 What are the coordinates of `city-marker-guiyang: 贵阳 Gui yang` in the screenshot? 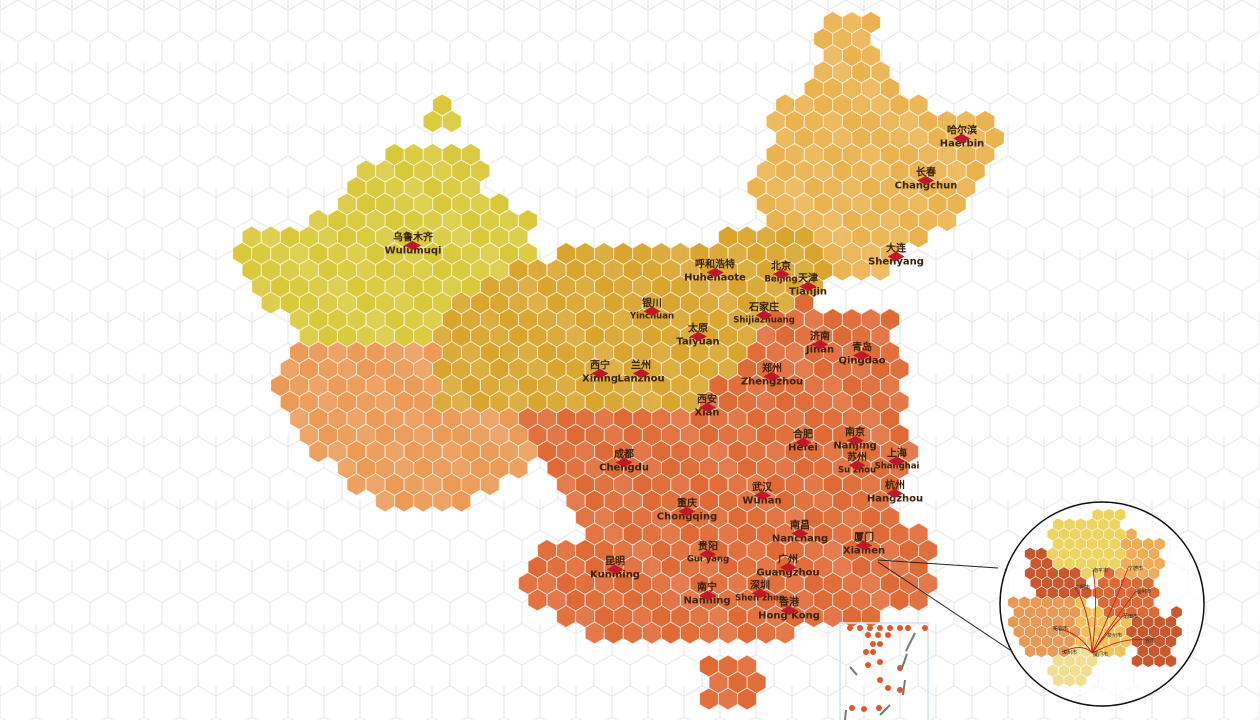 It's located at (708, 552).